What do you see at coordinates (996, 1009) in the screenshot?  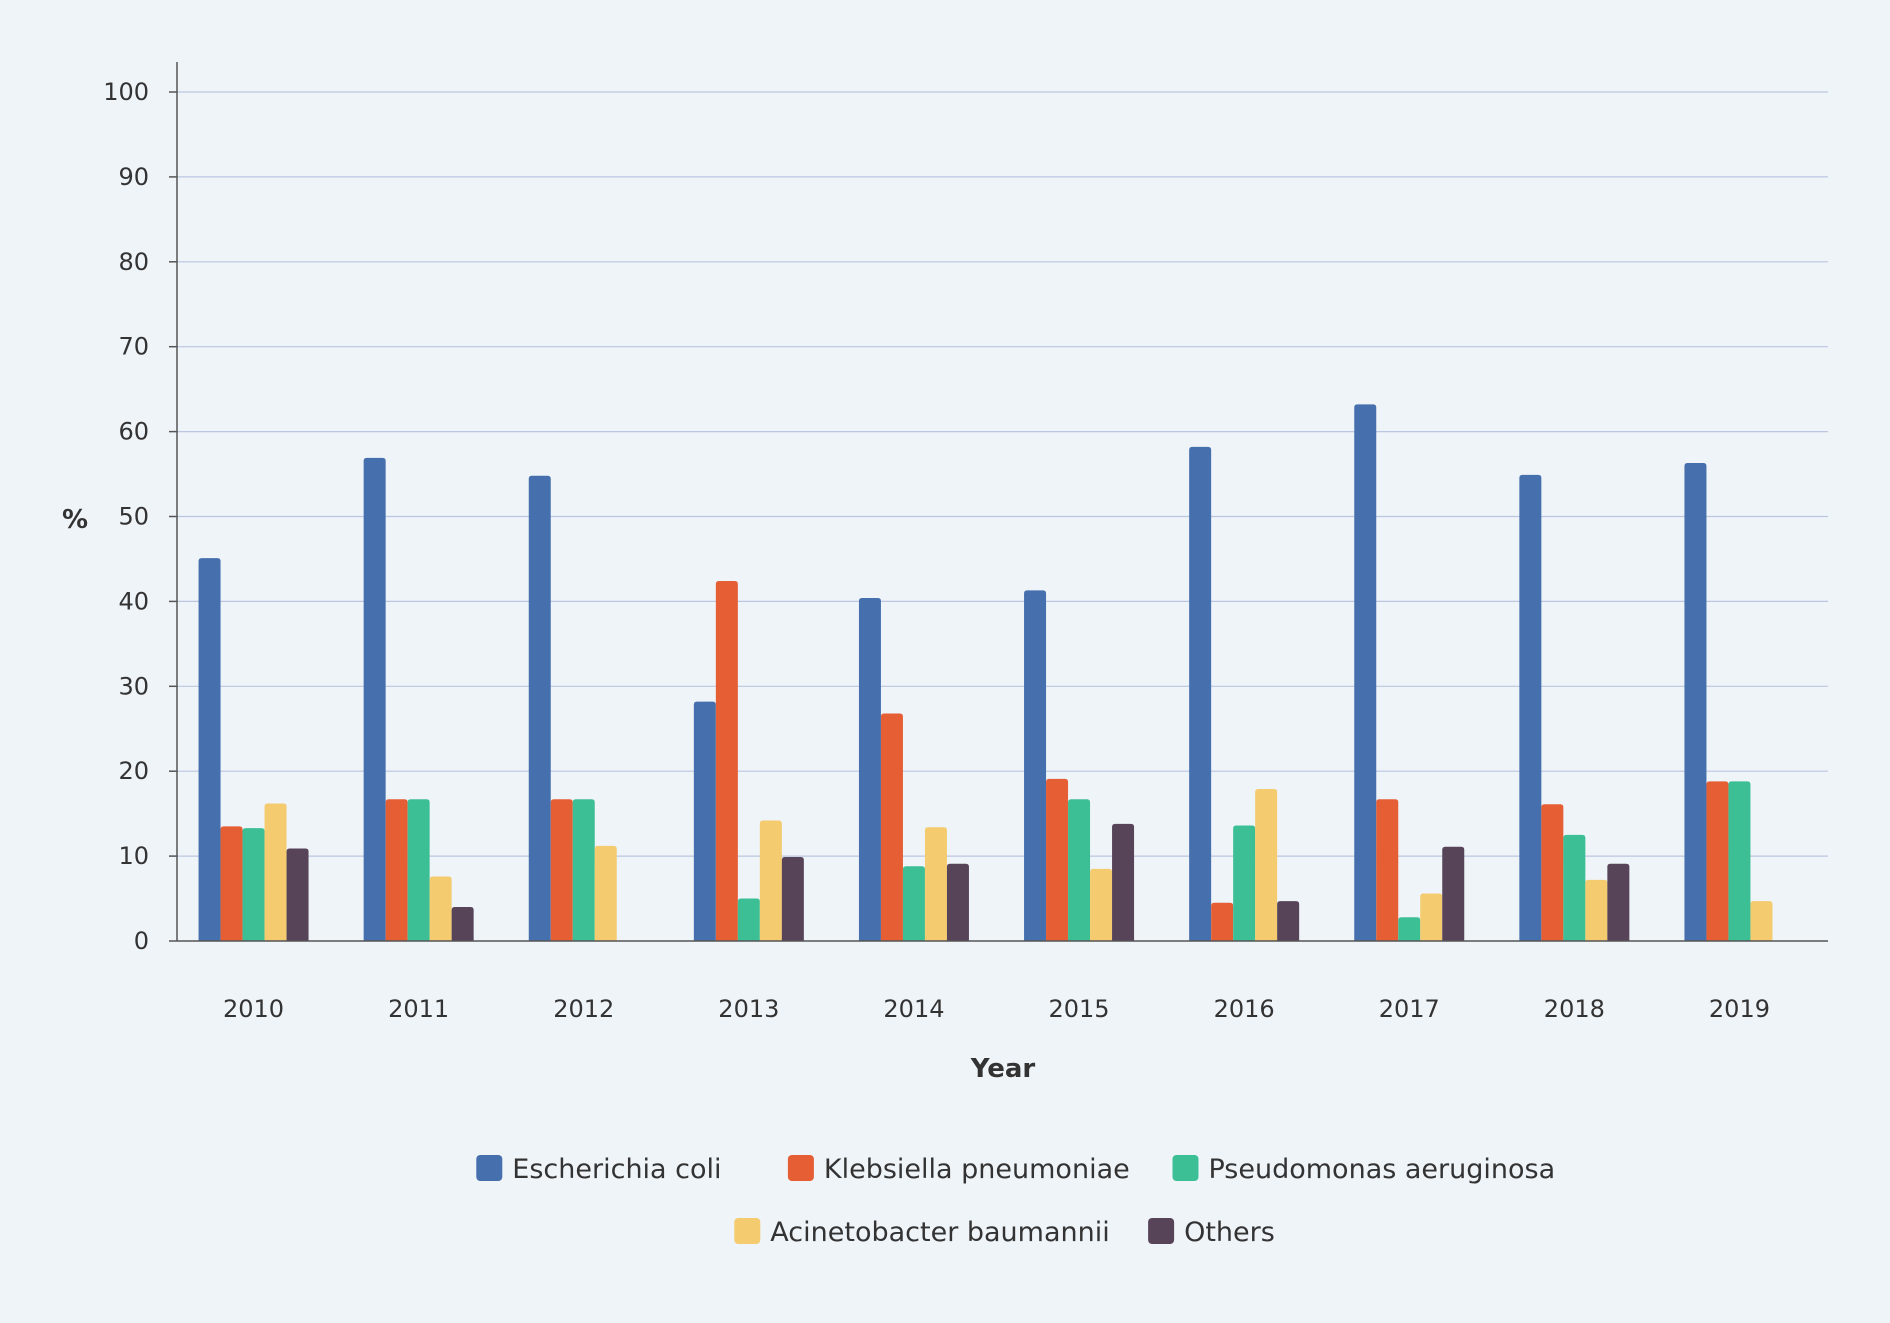 I see `x-tick-labels: 2010 2011 2012 2013 2014 2015 2016 2017 2018 2019` at bounding box center [996, 1009].